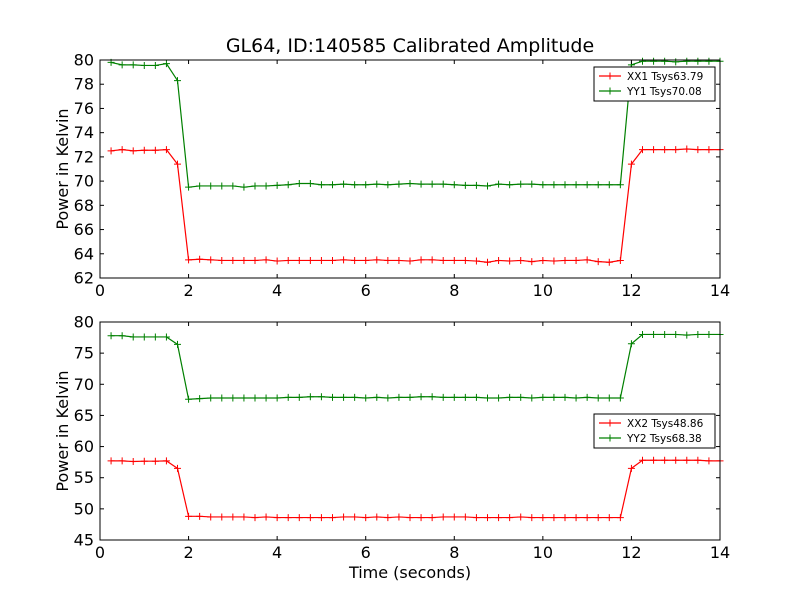 This screenshot has width=800, height=600. What do you see at coordinates (665, 77) in the screenshot?
I see `legend-label: XX1 Tsys63.79` at bounding box center [665, 77].